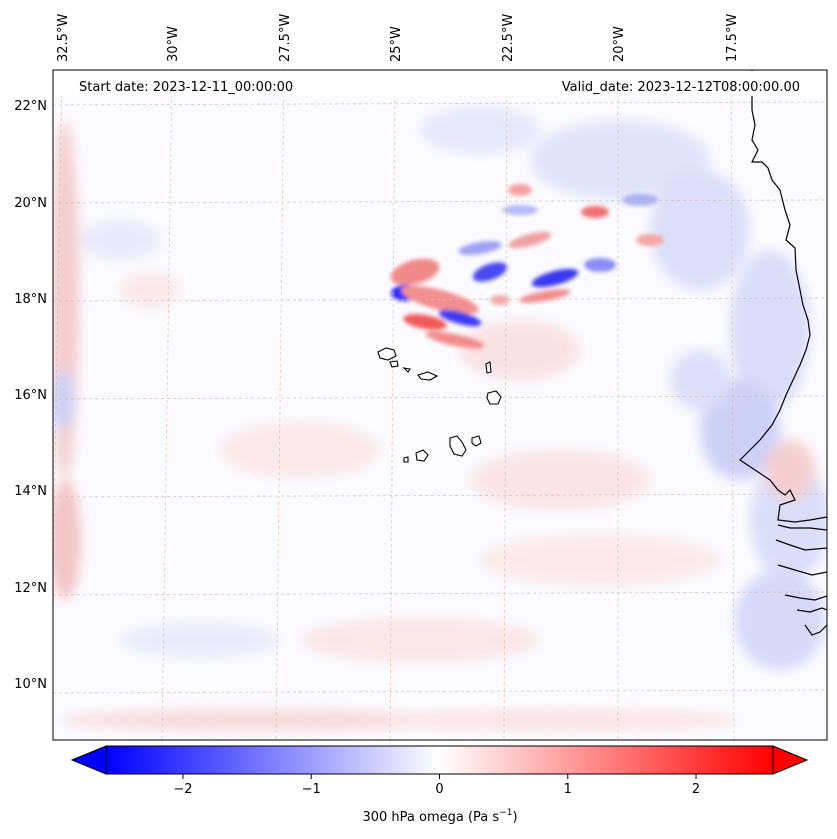 The height and width of the screenshot is (839, 837). Describe the element at coordinates (88, 760) in the screenshot. I see `colorbar-extend-low` at that location.